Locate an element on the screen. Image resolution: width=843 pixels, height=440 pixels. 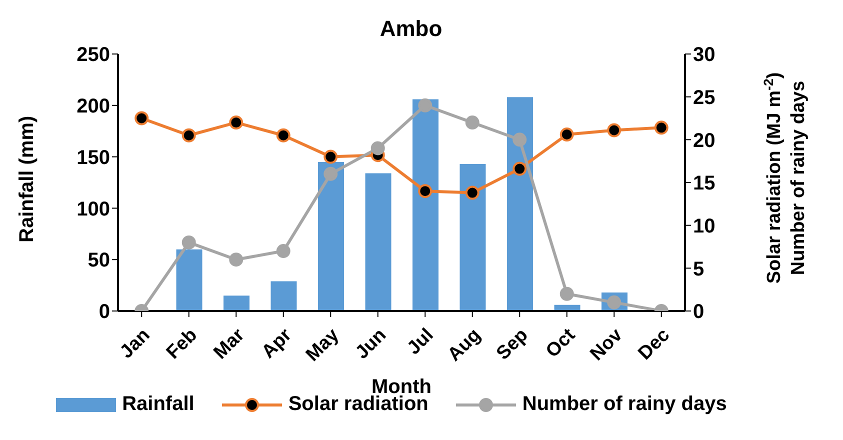
y-tick-label: 0 is located at coordinates (104, 312).